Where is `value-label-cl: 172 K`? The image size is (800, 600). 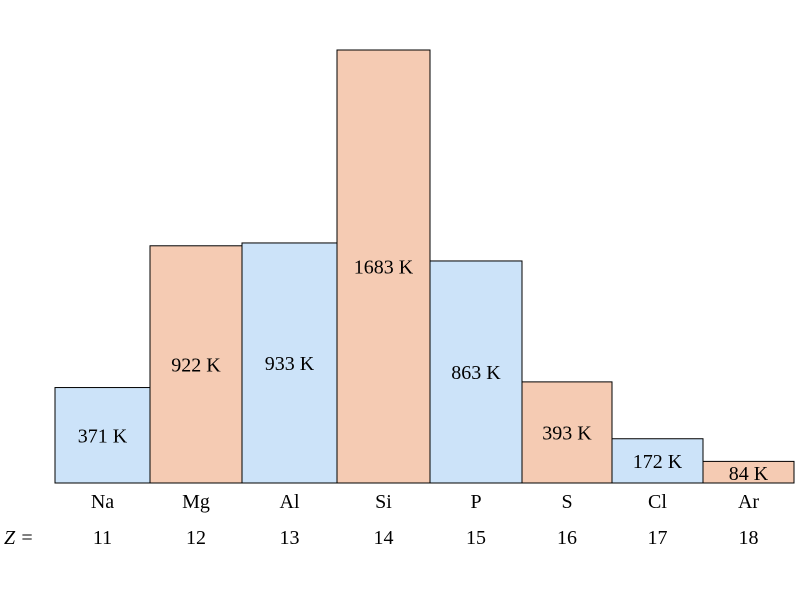 value-label-cl: 172 K is located at coordinates (658, 462).